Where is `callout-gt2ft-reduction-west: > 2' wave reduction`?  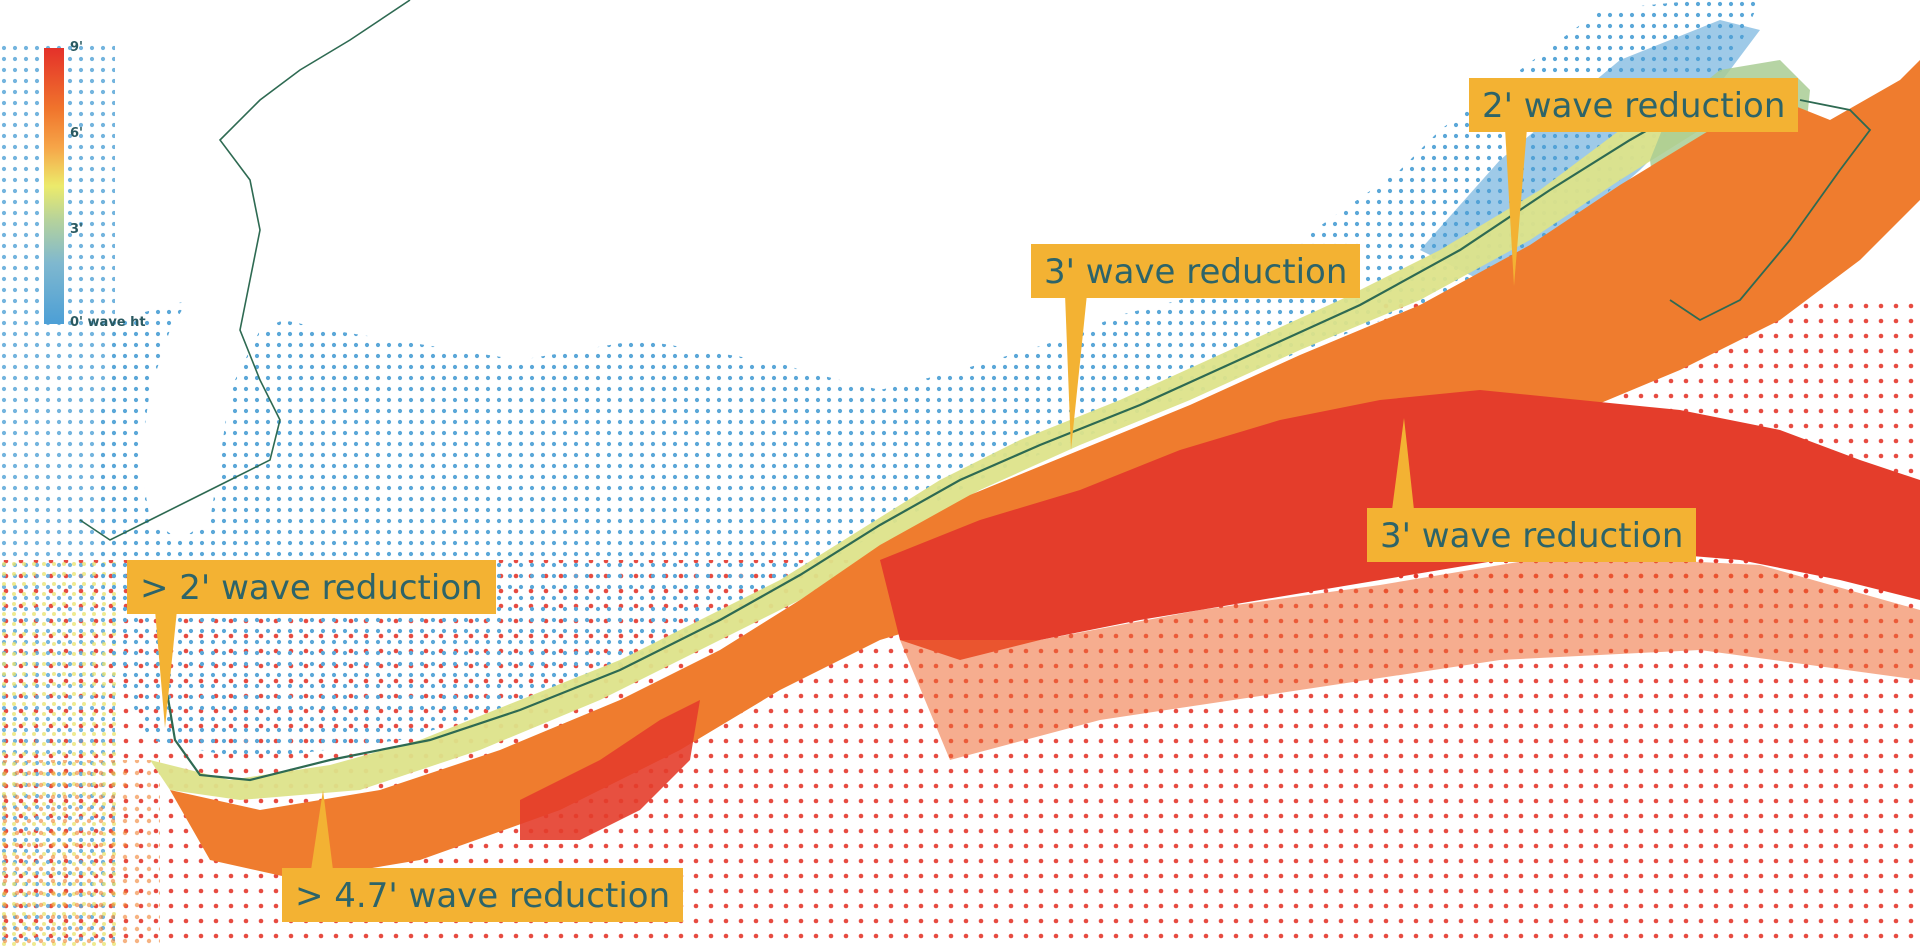 callout-gt2ft-reduction-west: > 2' wave reduction is located at coordinates (311, 587).